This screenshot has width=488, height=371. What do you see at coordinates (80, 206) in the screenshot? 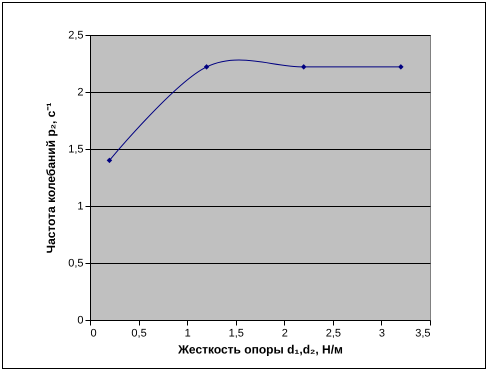
I see `y-tick-label: 1` at bounding box center [80, 206].